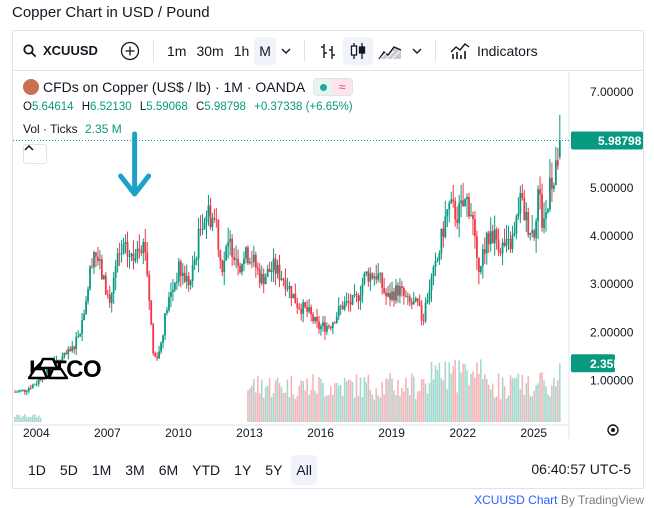 This screenshot has height=508, width=654. I want to click on gear-hub, so click(613, 430).